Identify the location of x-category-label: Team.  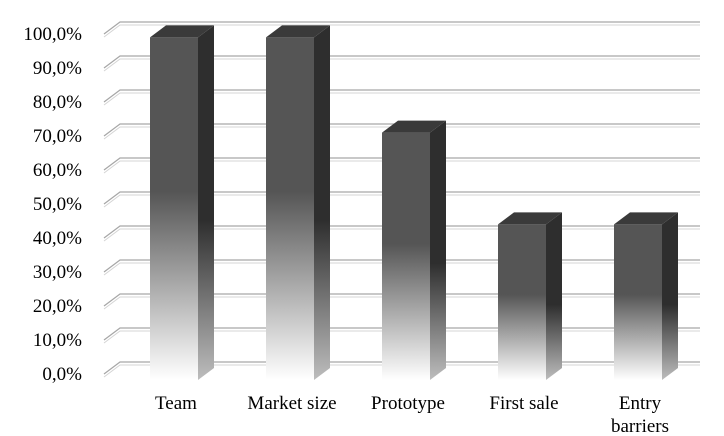
(176, 403).